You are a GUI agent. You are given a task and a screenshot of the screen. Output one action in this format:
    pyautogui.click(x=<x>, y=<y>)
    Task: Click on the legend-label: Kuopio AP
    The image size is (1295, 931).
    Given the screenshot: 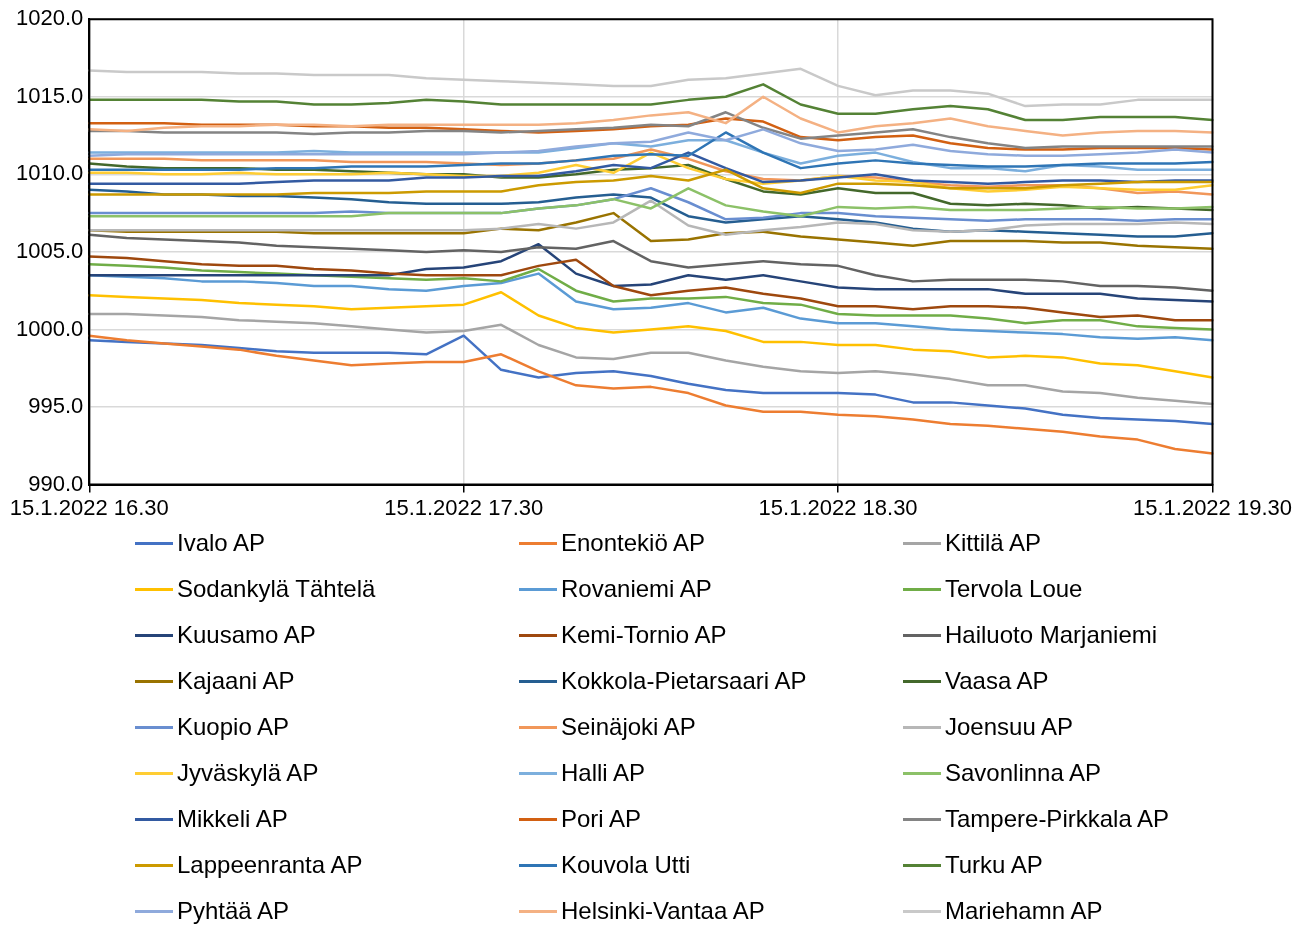 What is the action you would take?
    pyautogui.click(x=233, y=727)
    